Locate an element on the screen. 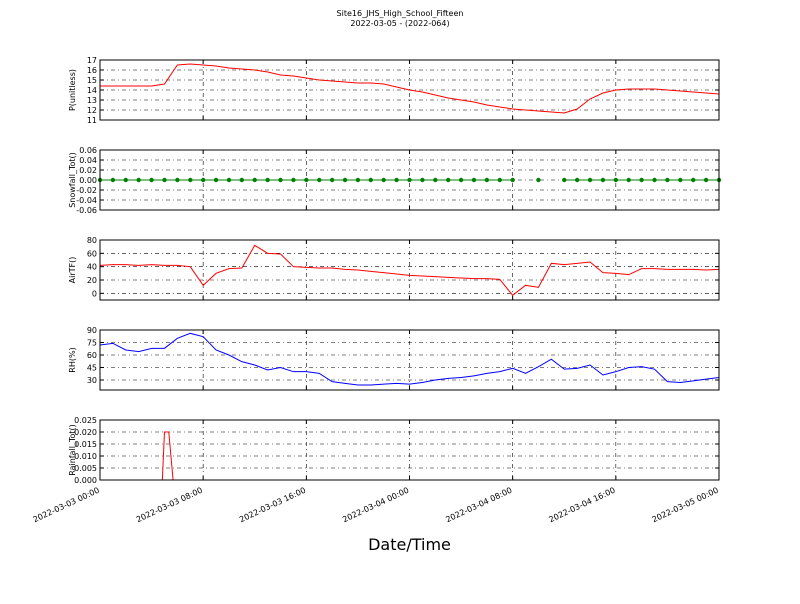  y-tick-label: 90 is located at coordinates (92, 330).